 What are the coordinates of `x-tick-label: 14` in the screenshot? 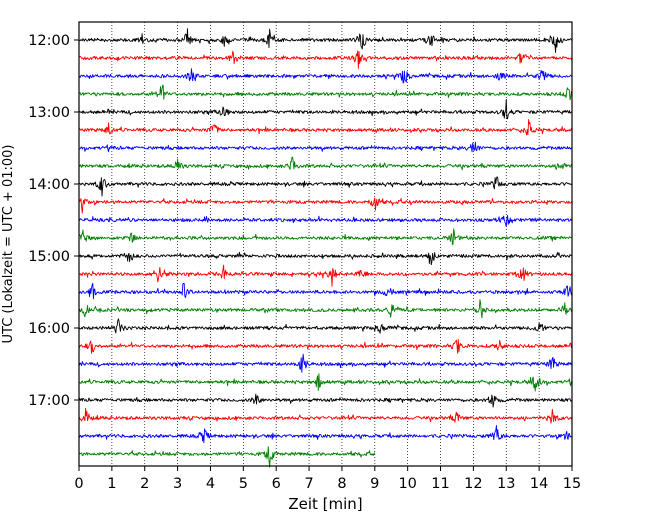 It's located at (539, 484).